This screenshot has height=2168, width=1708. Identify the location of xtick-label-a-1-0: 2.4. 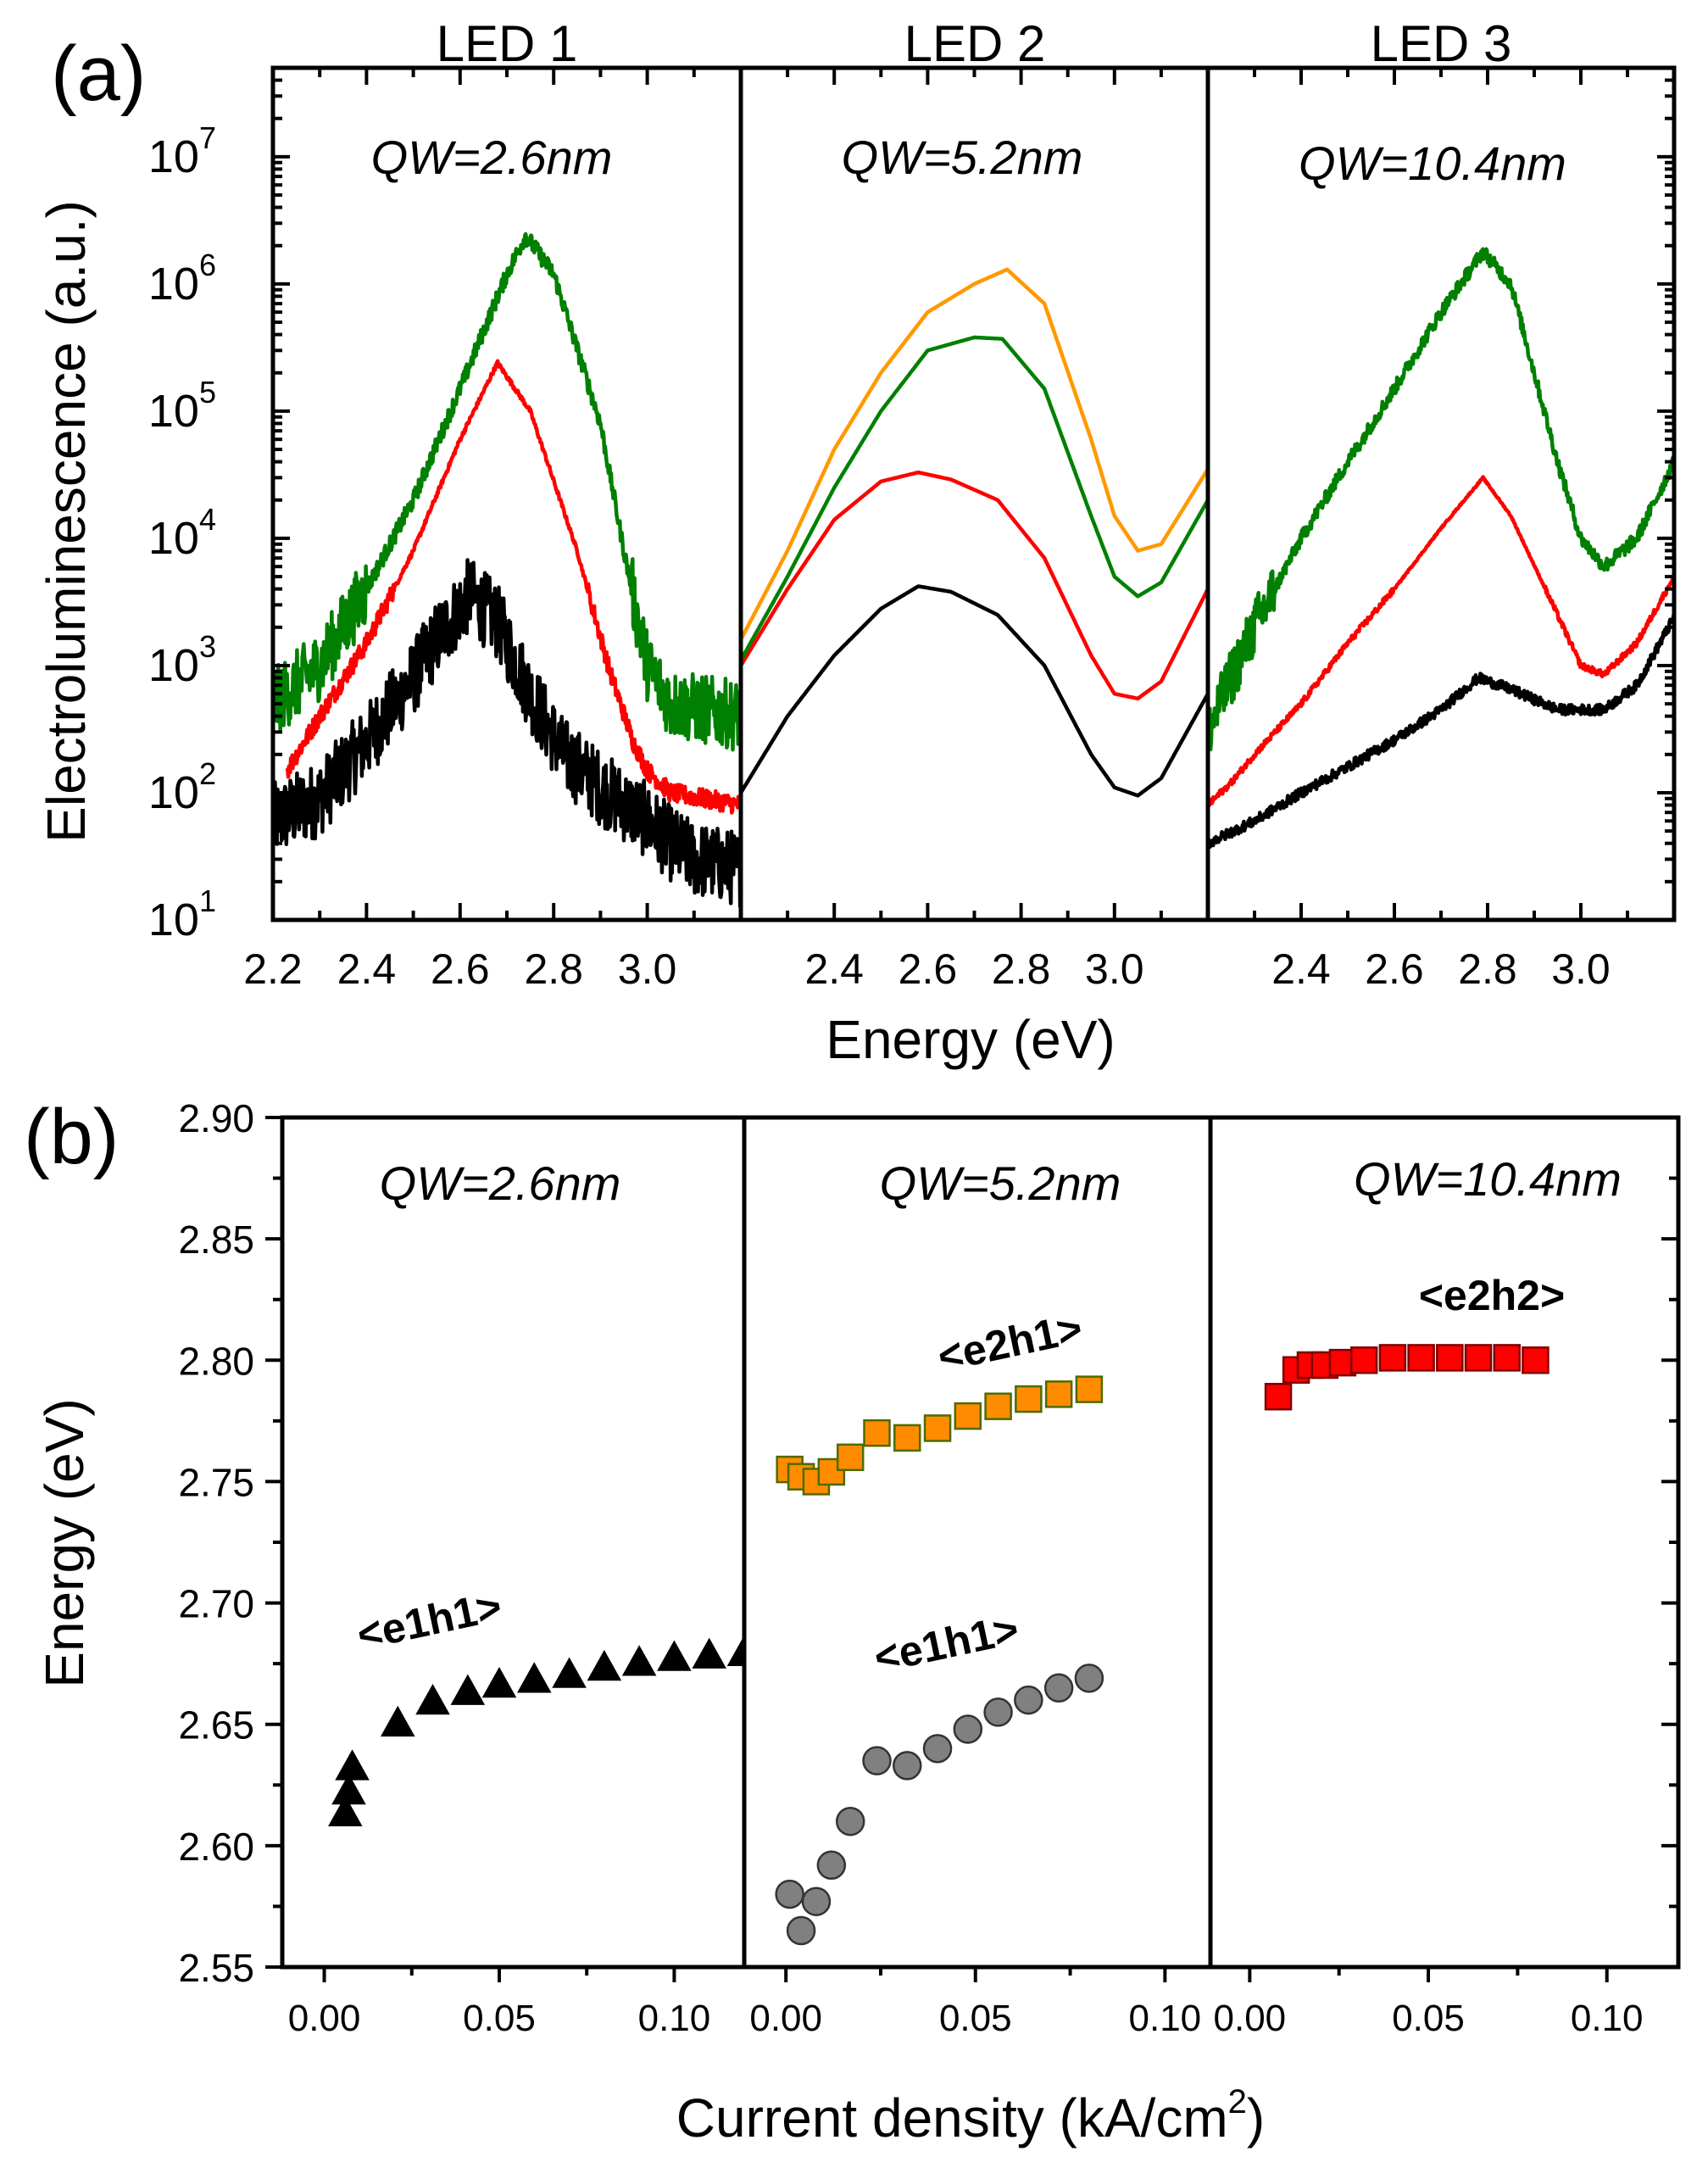
(834, 969).